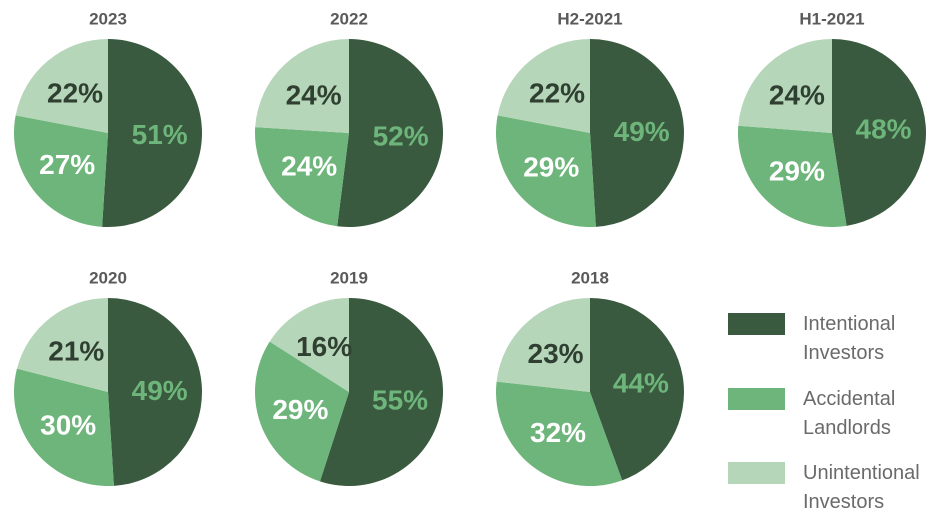 This screenshot has height=514, width=950. Describe the element at coordinates (349, 277) in the screenshot. I see `chart-title: 2019` at that location.